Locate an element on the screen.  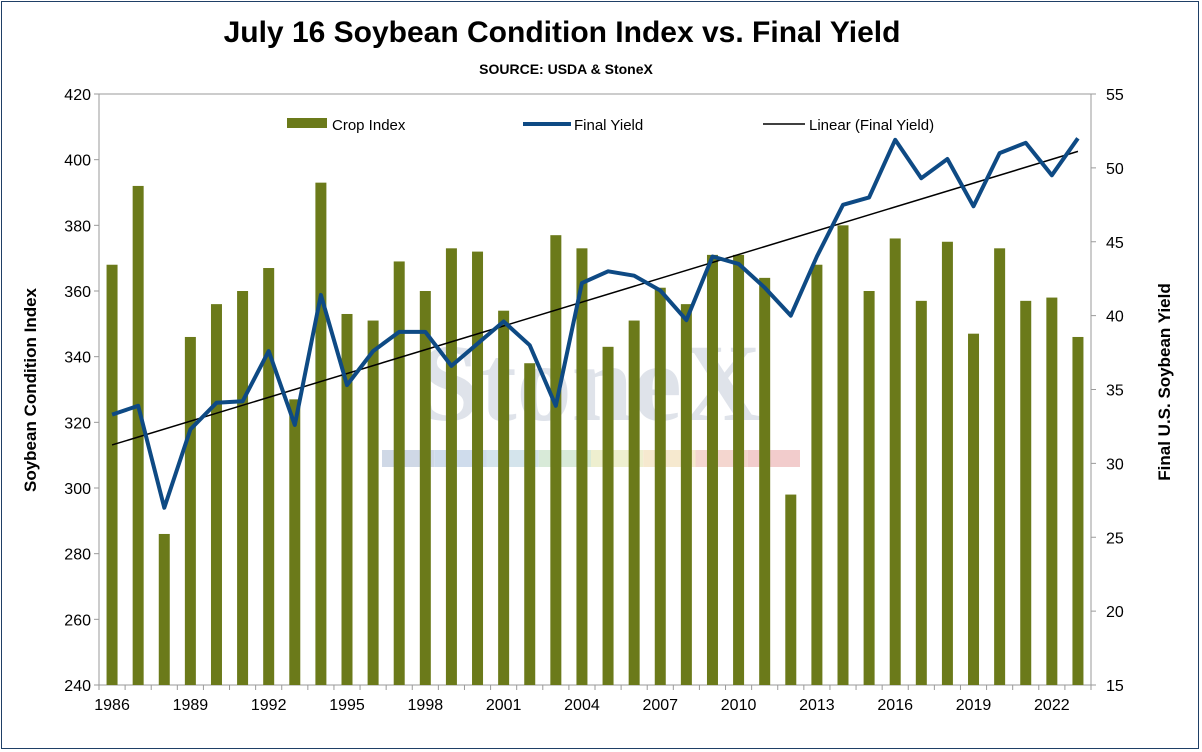
y-left-tick-label: 280 is located at coordinates (77, 555).